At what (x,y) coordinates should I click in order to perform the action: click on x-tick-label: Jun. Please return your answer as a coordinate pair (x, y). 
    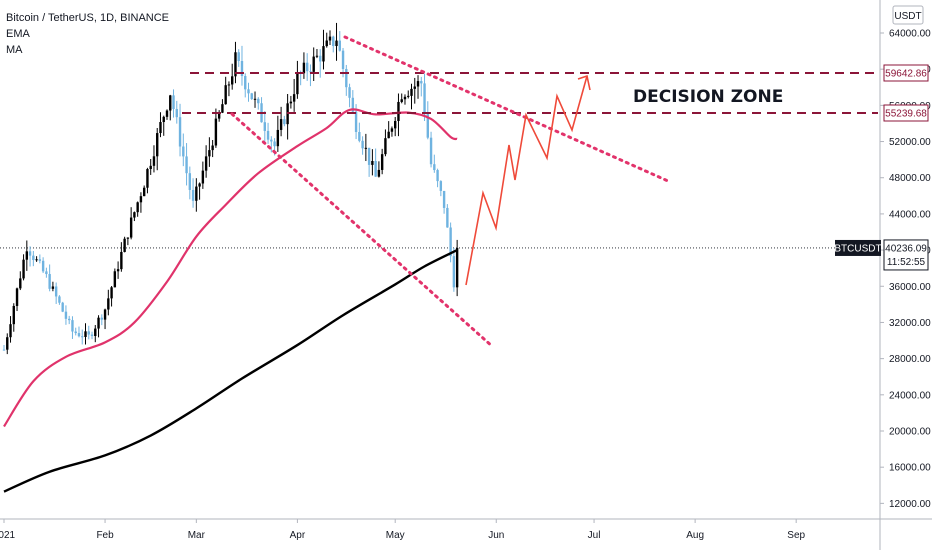
    Looking at the image, I should click on (496, 535).